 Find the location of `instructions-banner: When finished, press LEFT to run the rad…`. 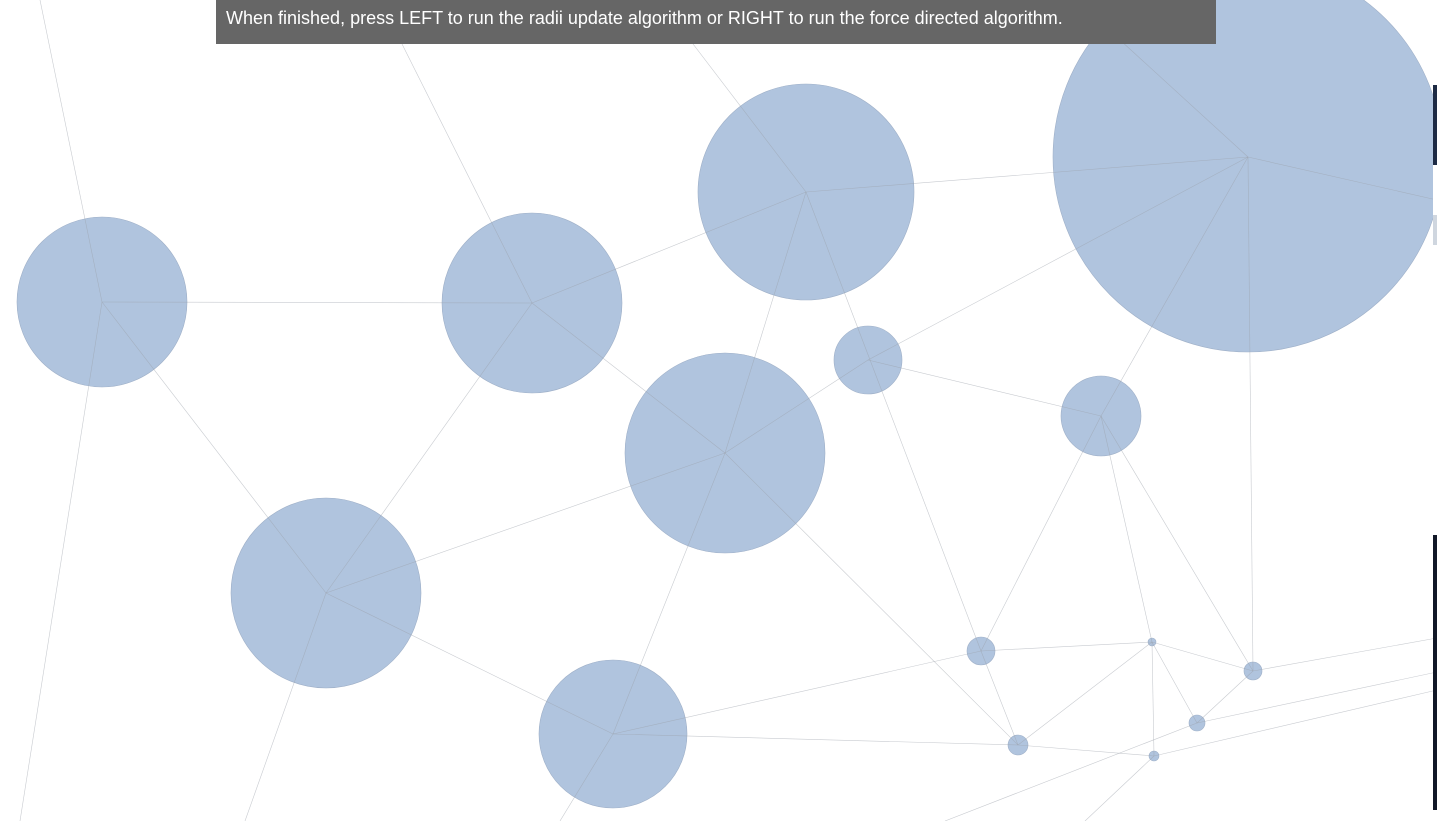

instructions-banner: When finished, press LEFT to run the rad… is located at coordinates (716, 22).